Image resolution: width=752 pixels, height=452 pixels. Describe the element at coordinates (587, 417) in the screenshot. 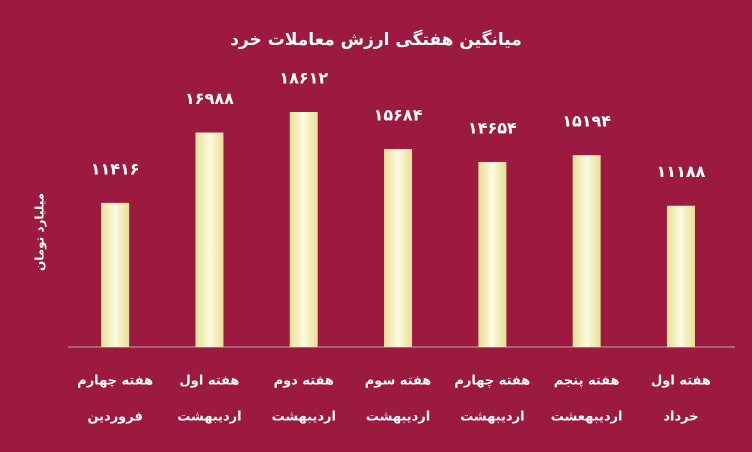

I see `x-tick-label: اردیبهعشت` at that location.